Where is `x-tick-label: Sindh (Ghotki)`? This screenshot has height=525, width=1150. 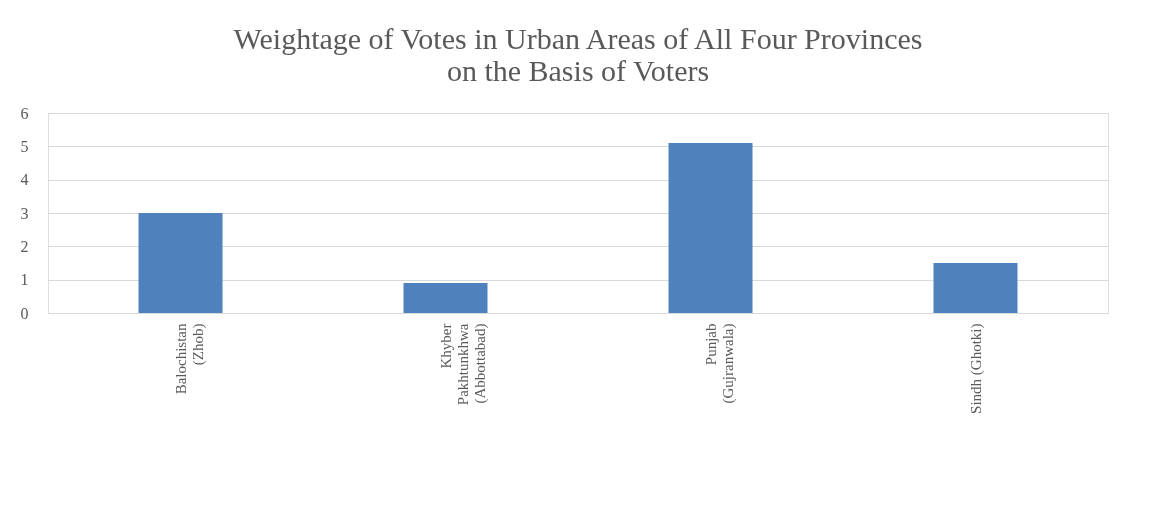 x-tick-label: Sindh (Ghotki) is located at coordinates (976, 368).